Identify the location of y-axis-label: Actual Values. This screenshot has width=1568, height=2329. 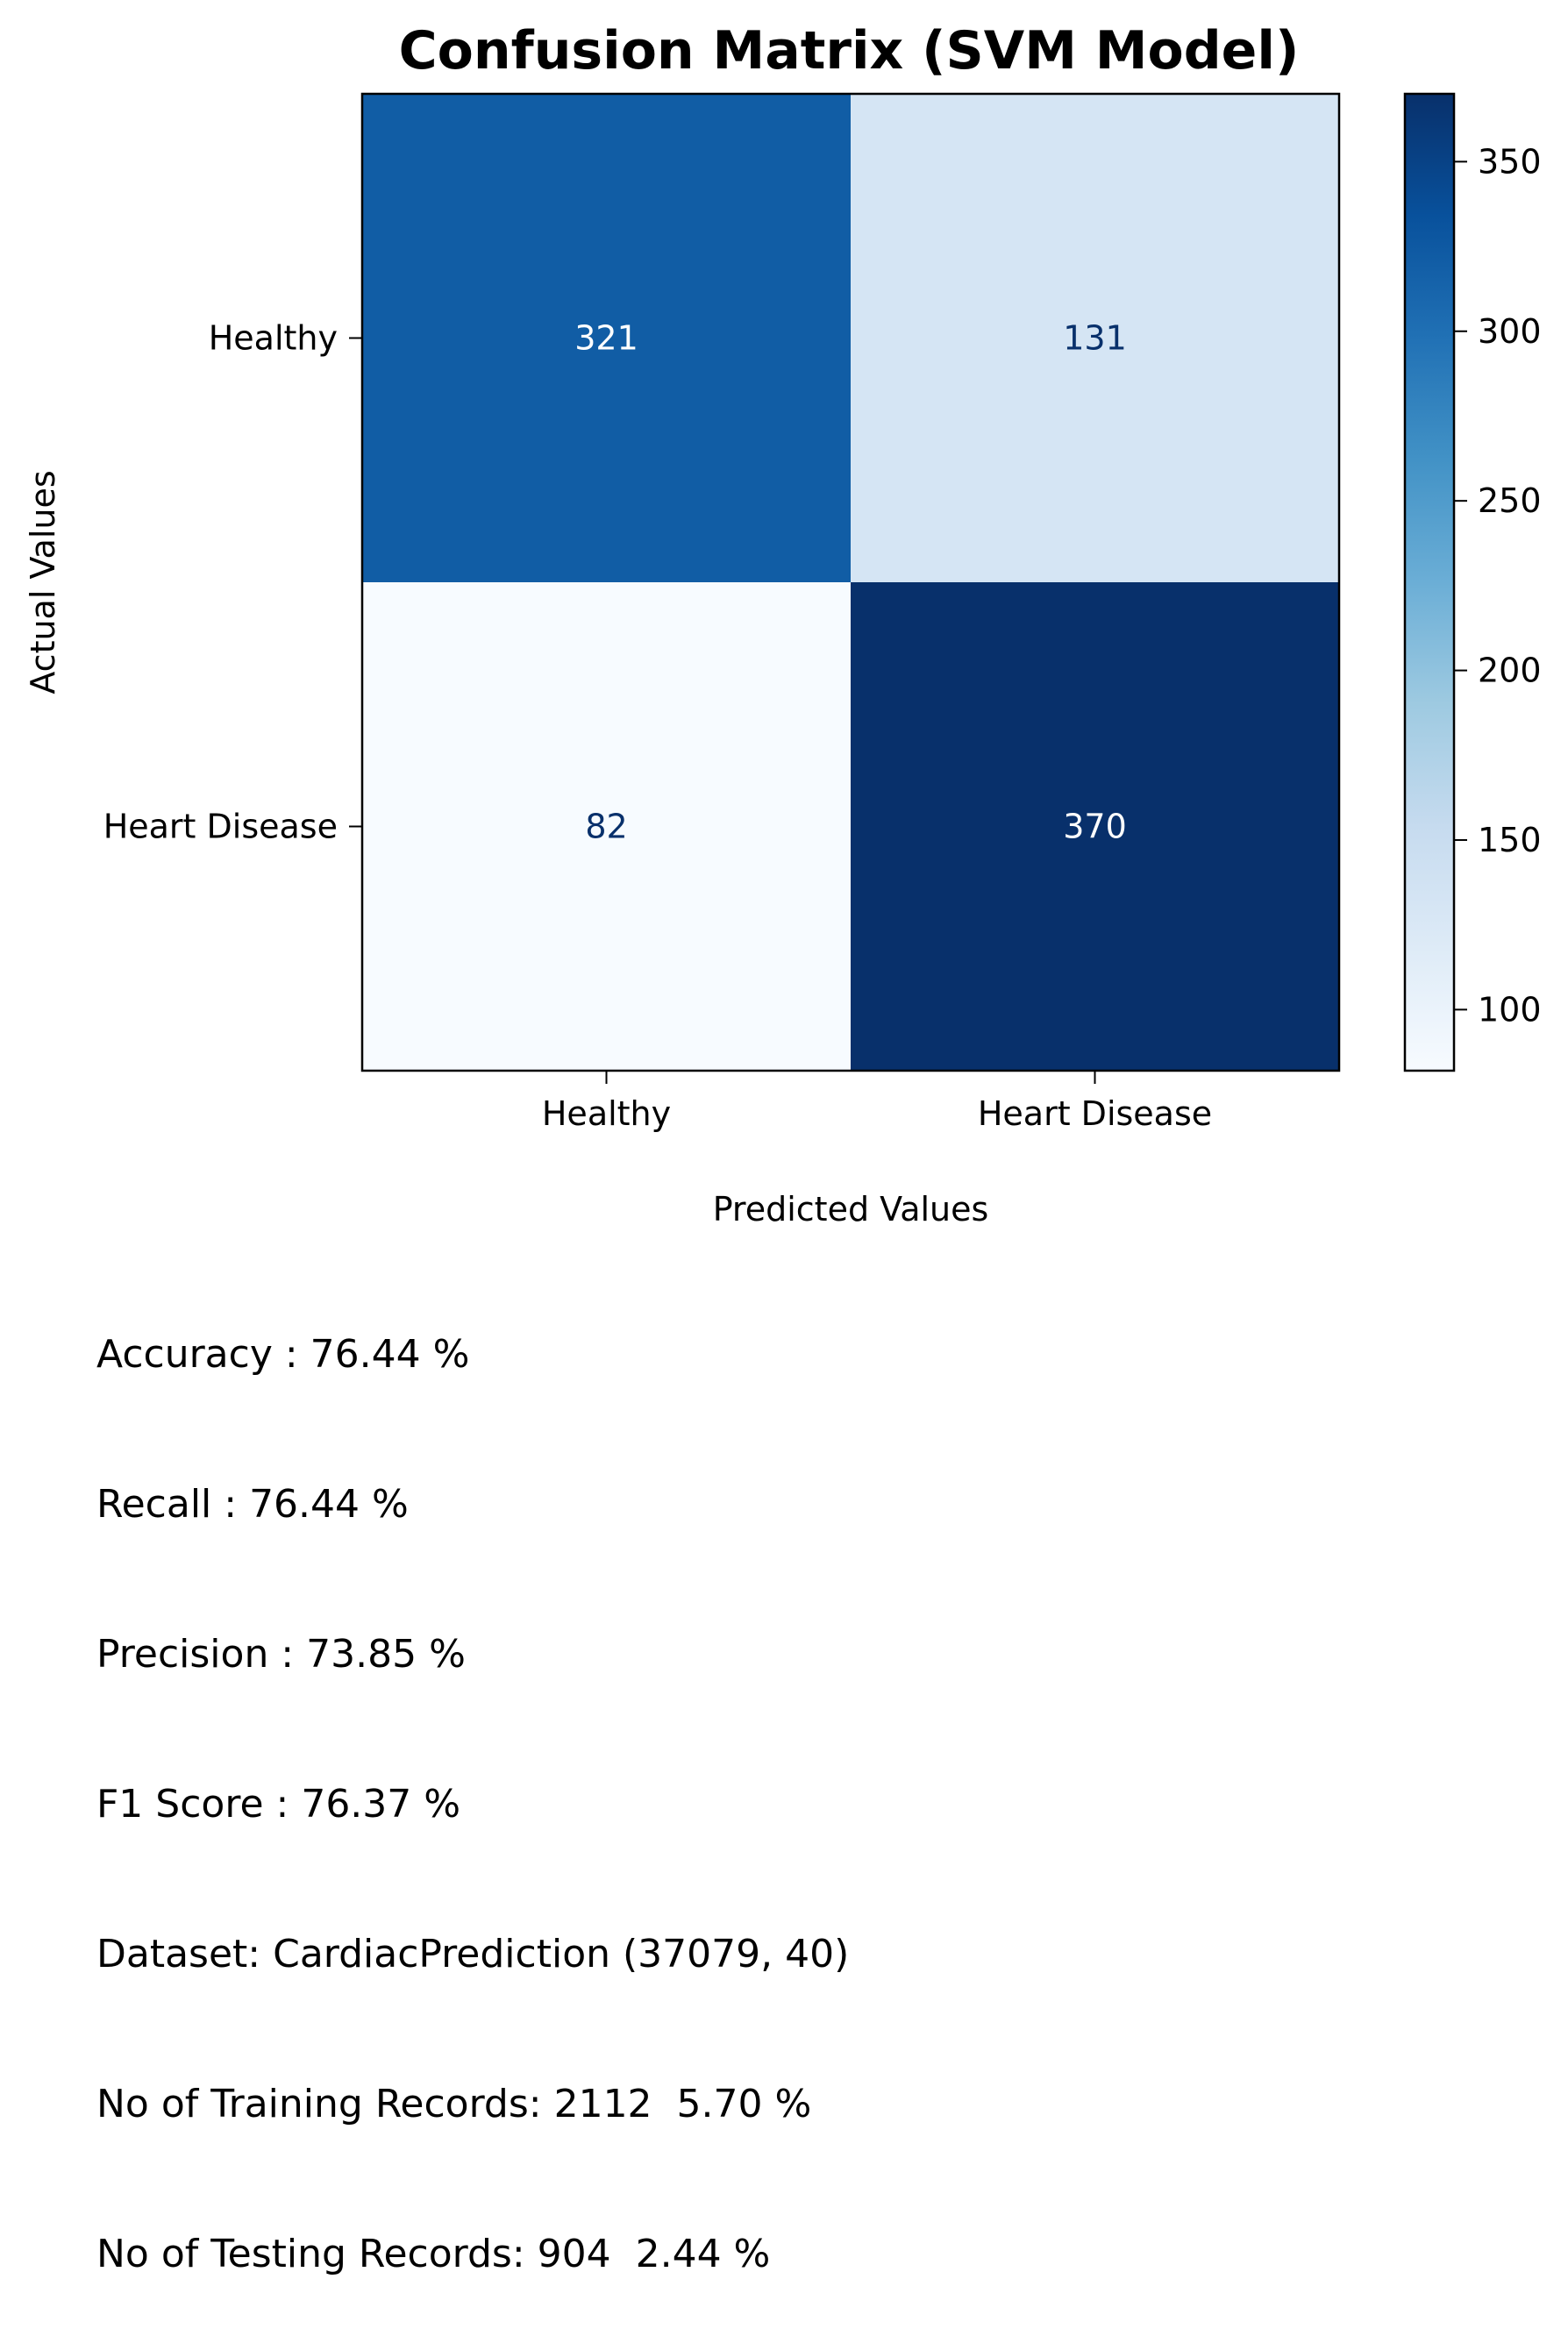
(43, 582).